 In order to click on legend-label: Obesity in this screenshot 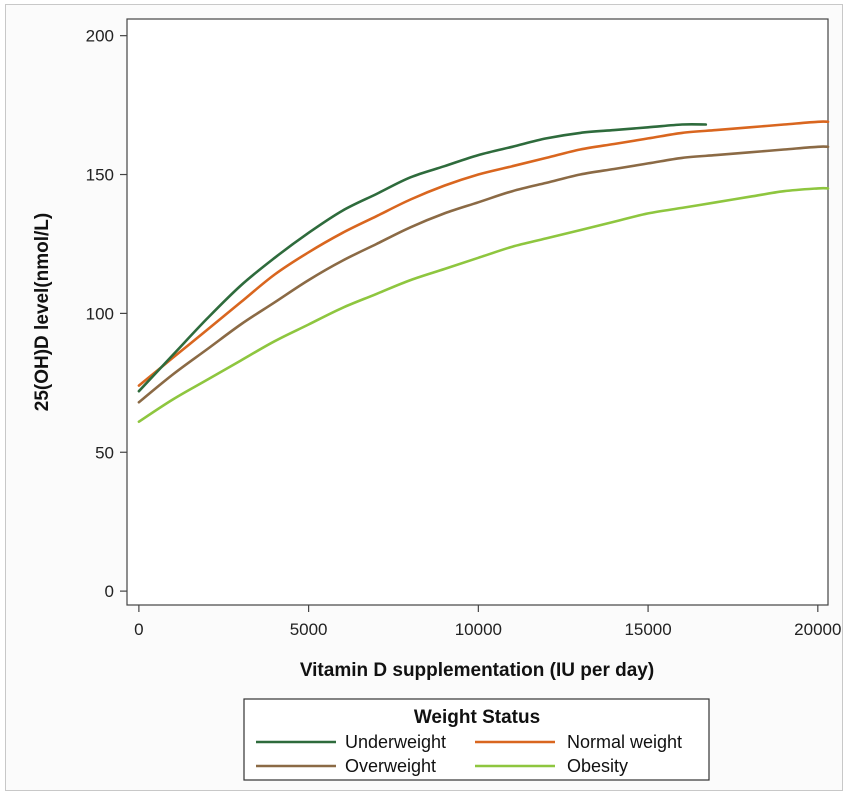, I will do `click(597, 766)`.